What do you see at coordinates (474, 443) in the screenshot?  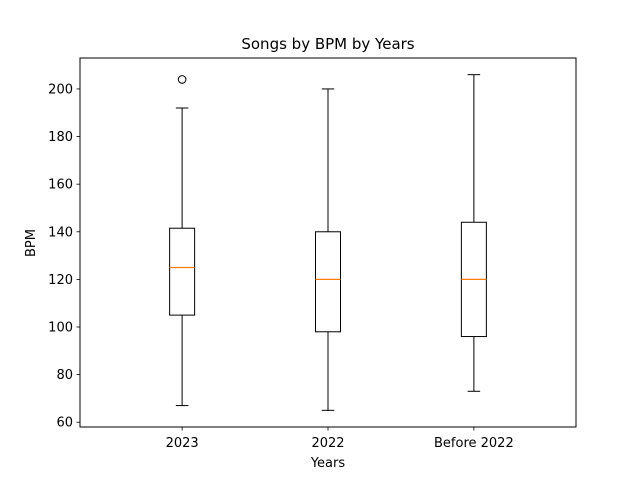 I see `x-tick-label: Before 2022` at bounding box center [474, 443].